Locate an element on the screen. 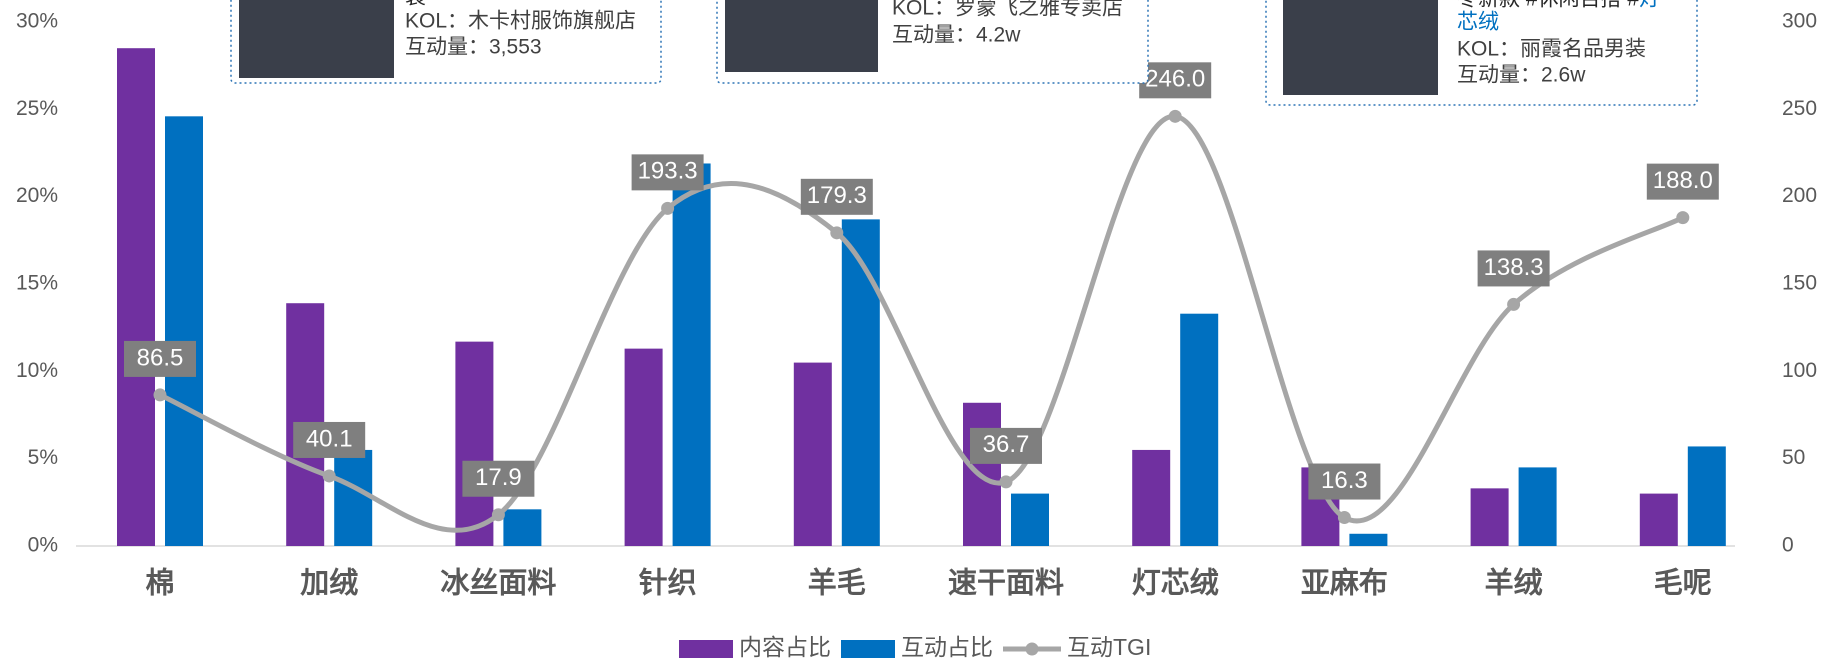 The height and width of the screenshot is (660, 1826). x-tick-label: 针织 is located at coordinates (668, 583).